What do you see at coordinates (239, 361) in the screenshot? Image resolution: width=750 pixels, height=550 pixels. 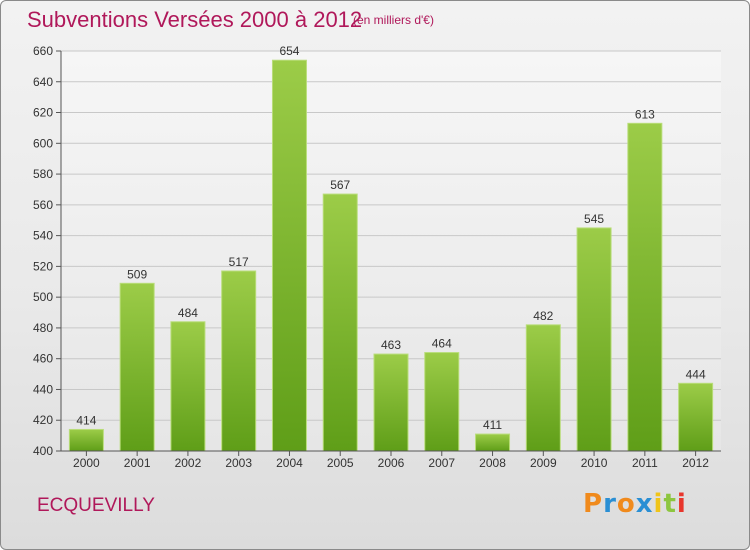 I see `bar-2003` at bounding box center [239, 361].